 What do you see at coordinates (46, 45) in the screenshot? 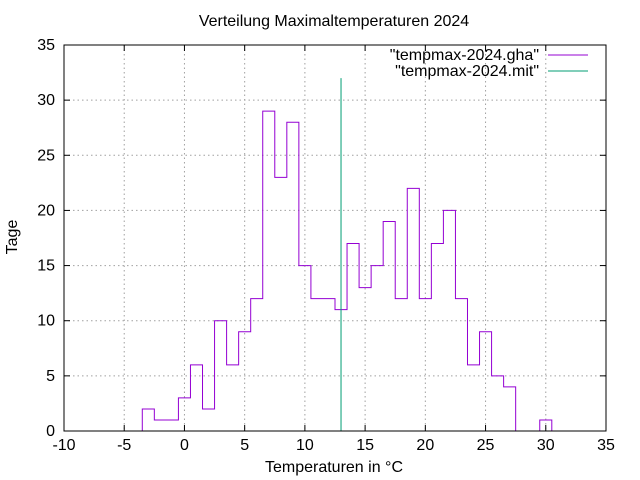
I see `y-tick-label: 35` at bounding box center [46, 45].